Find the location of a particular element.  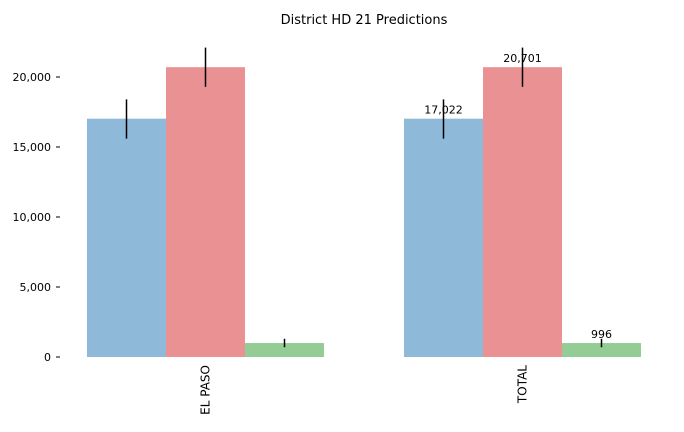

data-label: 996 is located at coordinates (601, 334).